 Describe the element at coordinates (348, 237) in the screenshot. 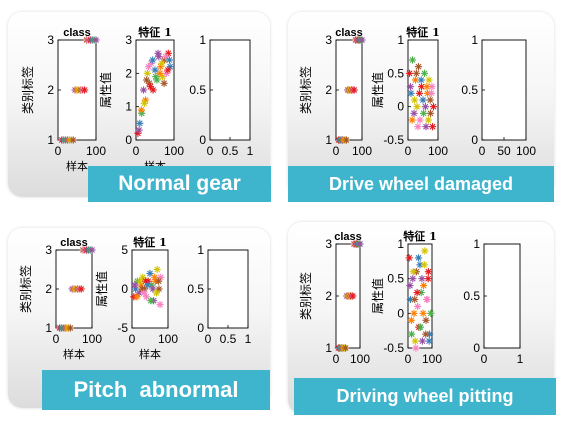

I see `p3-a0-title: class` at that location.